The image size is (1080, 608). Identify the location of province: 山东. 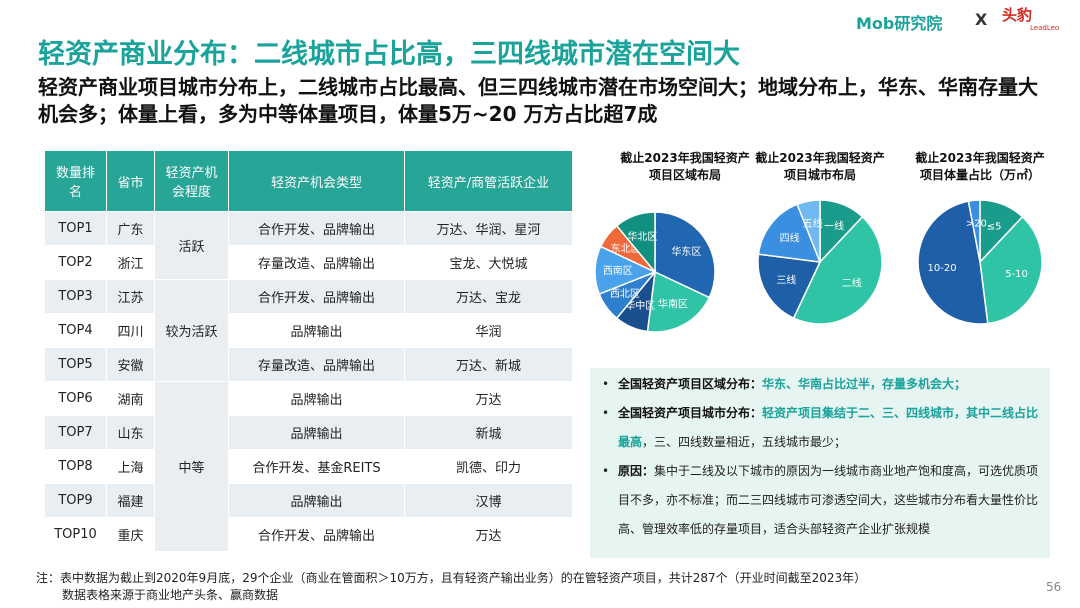
(130, 432).